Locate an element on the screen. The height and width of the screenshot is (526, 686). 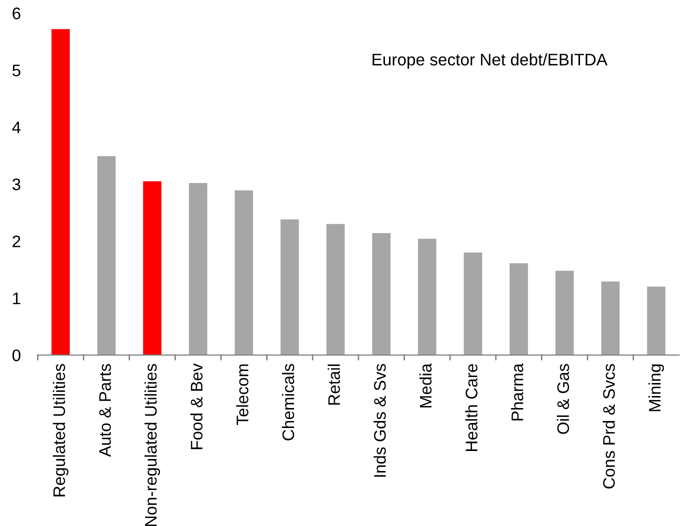
y-tick-label: 5 is located at coordinates (16, 70).